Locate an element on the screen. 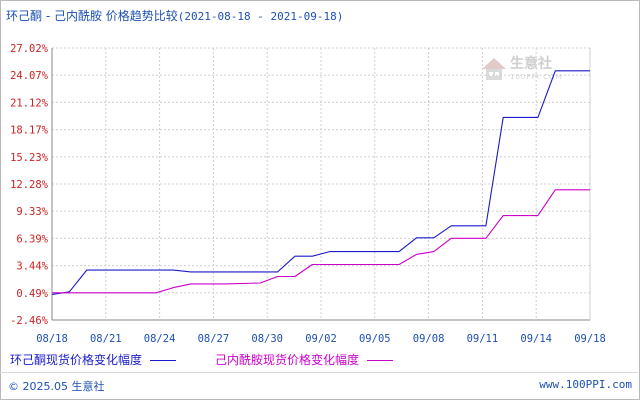  y-tick-label: 12.28% is located at coordinates (29, 185).